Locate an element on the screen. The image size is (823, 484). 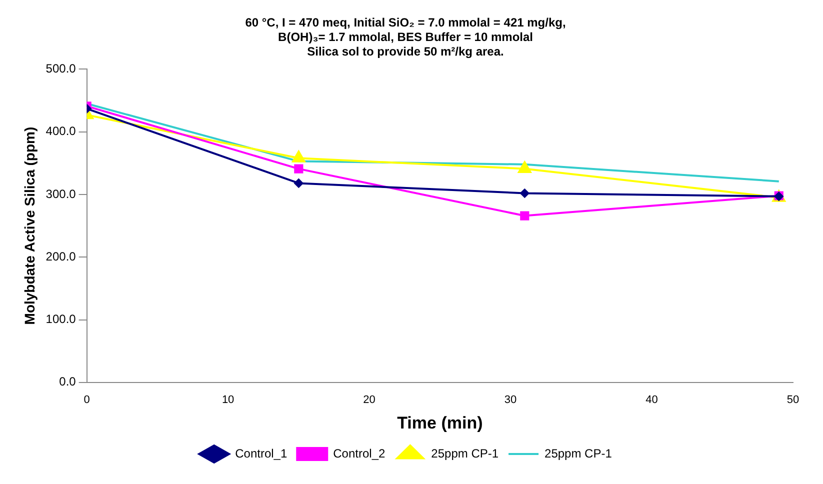
x-tick-label: 0 is located at coordinates (87, 400).